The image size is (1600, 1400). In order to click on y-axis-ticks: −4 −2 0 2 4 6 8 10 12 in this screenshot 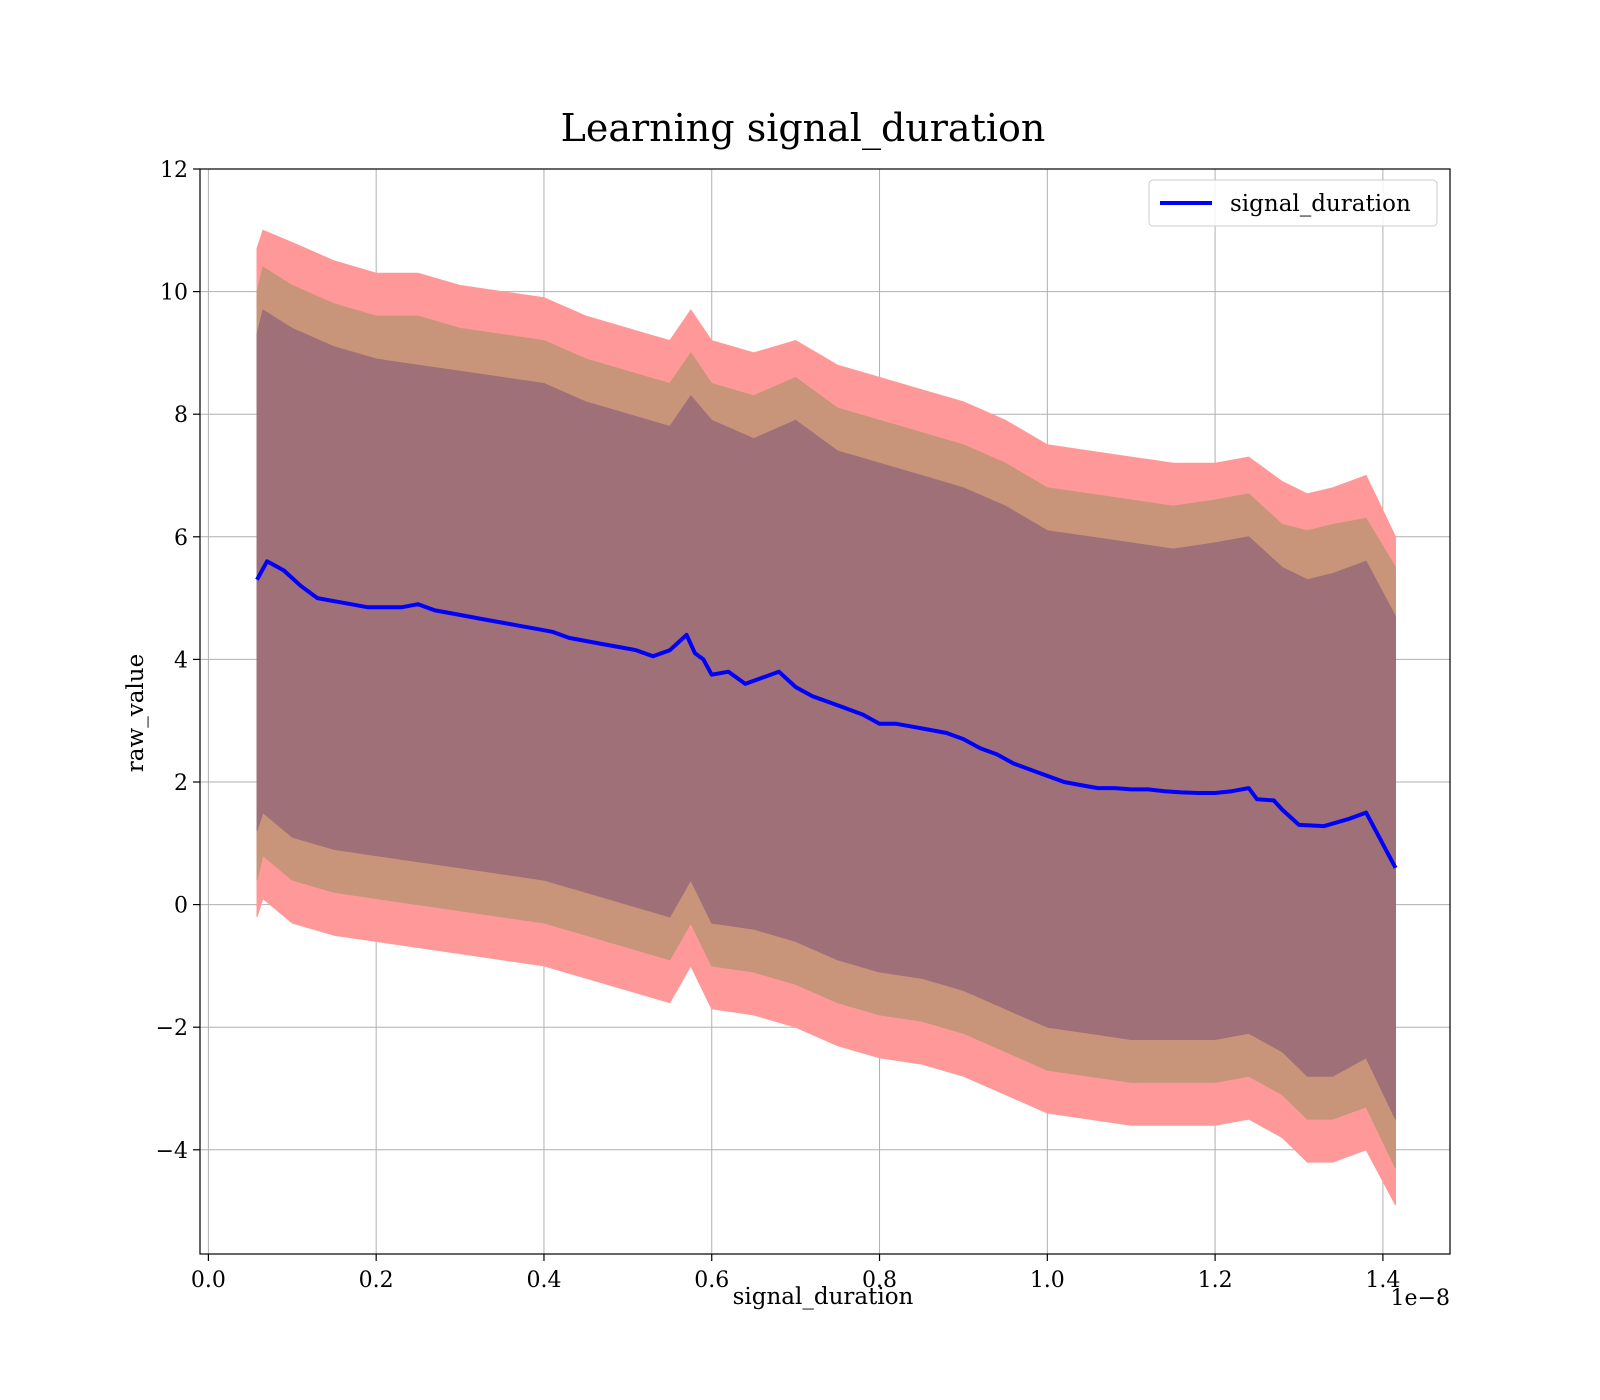, I will do `click(178, 661)`.